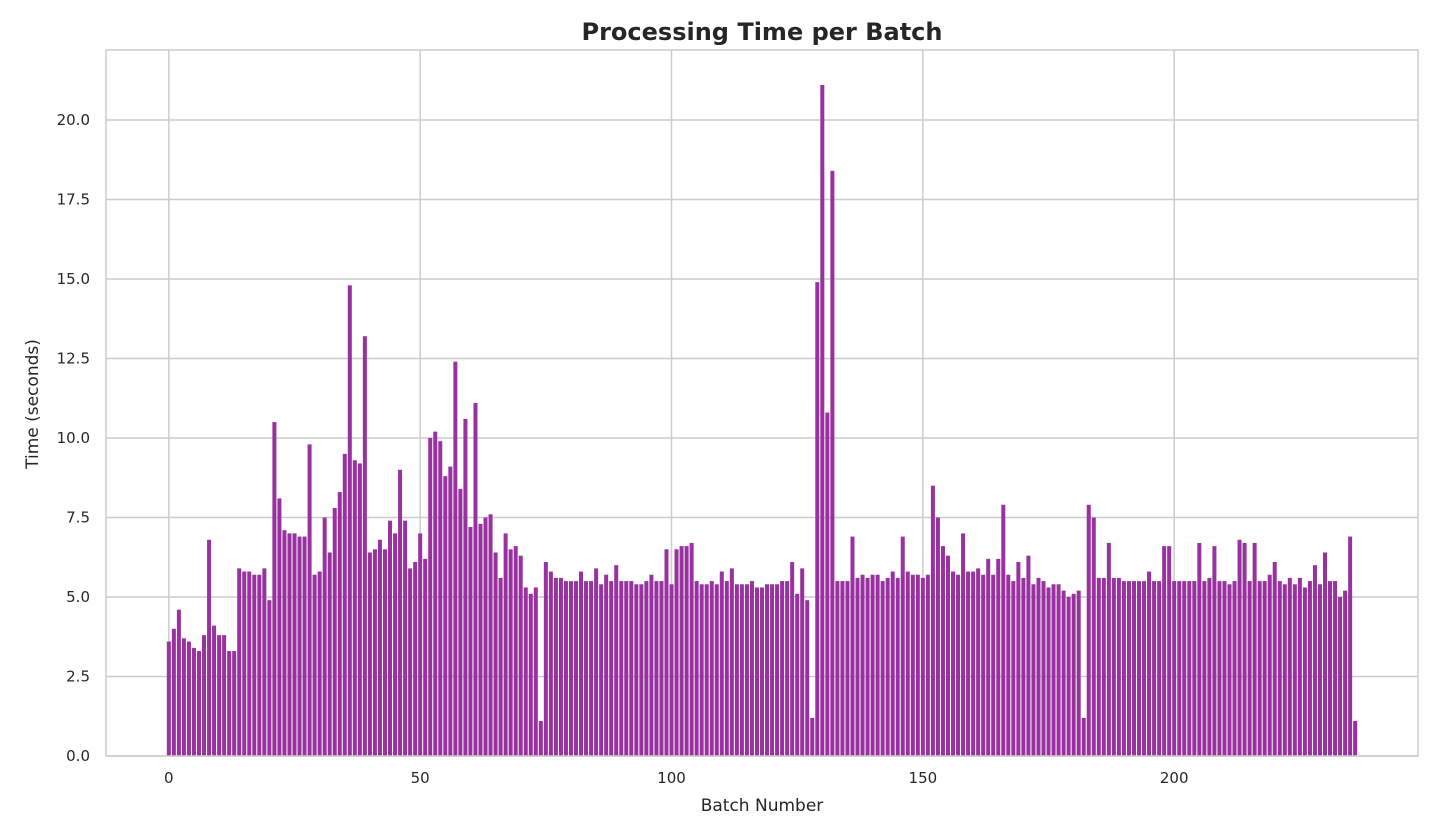 This screenshot has height=840, width=1440. I want to click on x-tick-label: 0, so click(169, 778).